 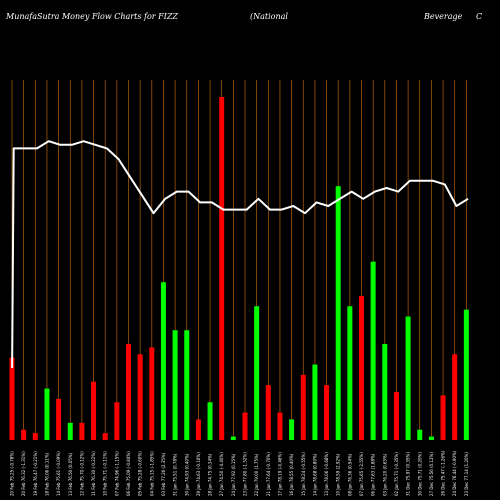 I want to click on x-tick-label: 18 Feb 76.06 (0.11%), so click(x=46, y=474).